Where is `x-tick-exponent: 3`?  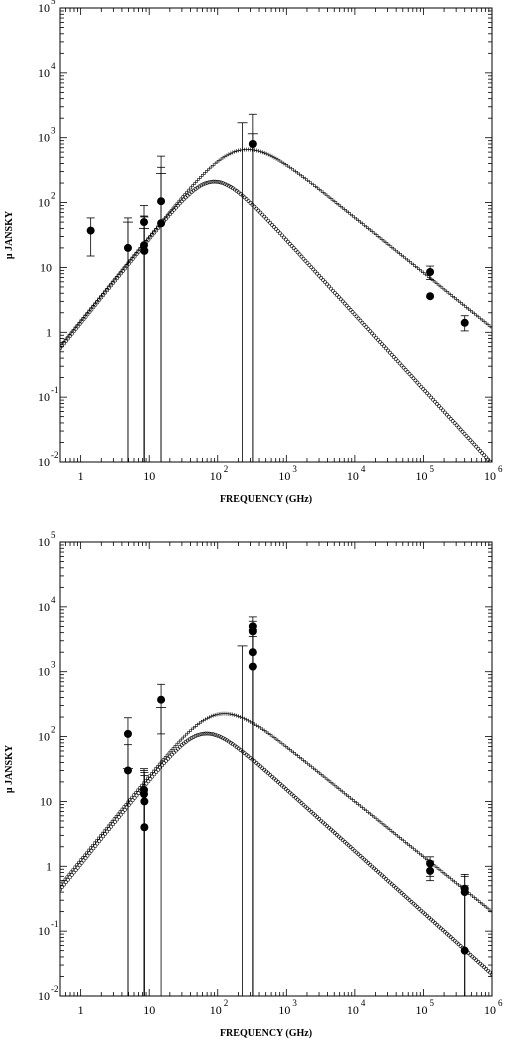
x-tick-exponent: 3 is located at coordinates (294, 1003).